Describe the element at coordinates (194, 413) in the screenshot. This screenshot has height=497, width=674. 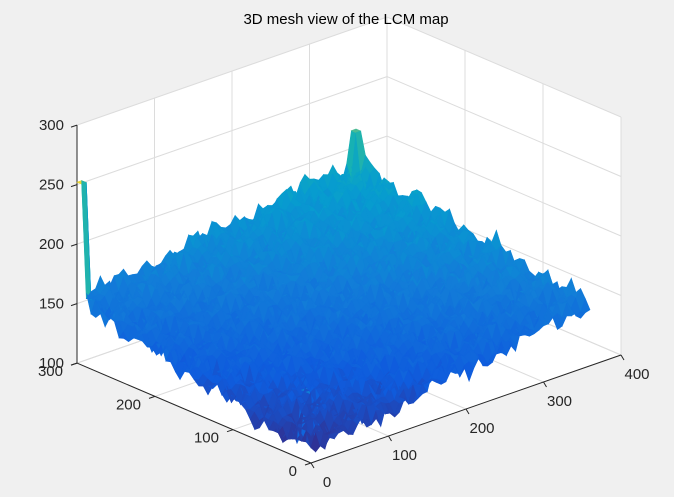
I see `y-axis-line` at that location.